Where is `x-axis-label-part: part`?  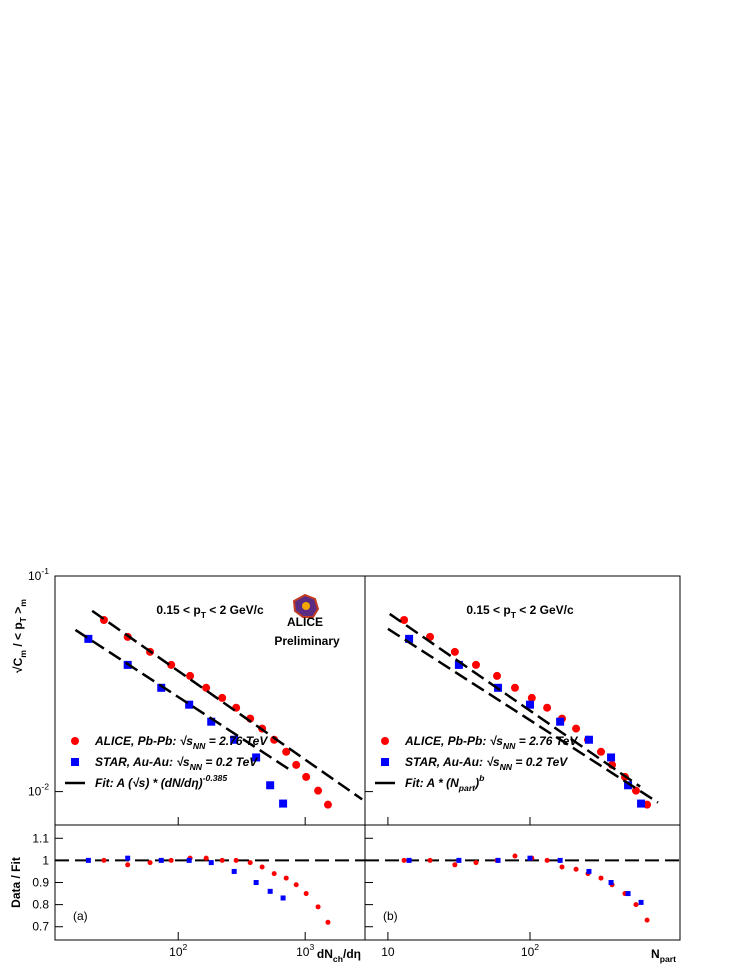
x-axis-label-part: part is located at coordinates (668, 959).